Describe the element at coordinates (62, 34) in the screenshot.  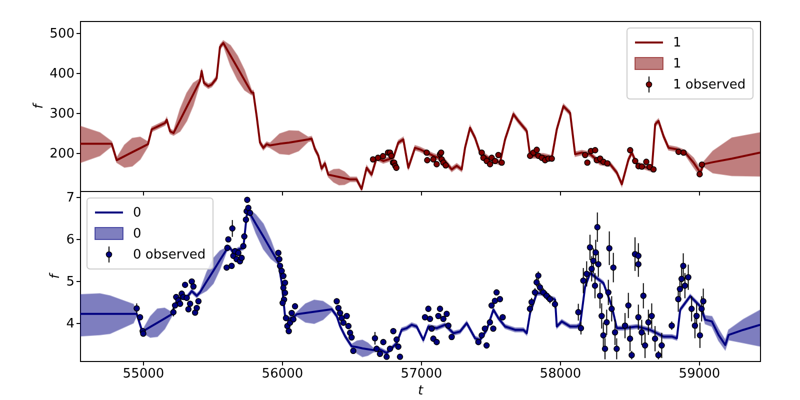
I see `y-tick-label: 500` at that location.